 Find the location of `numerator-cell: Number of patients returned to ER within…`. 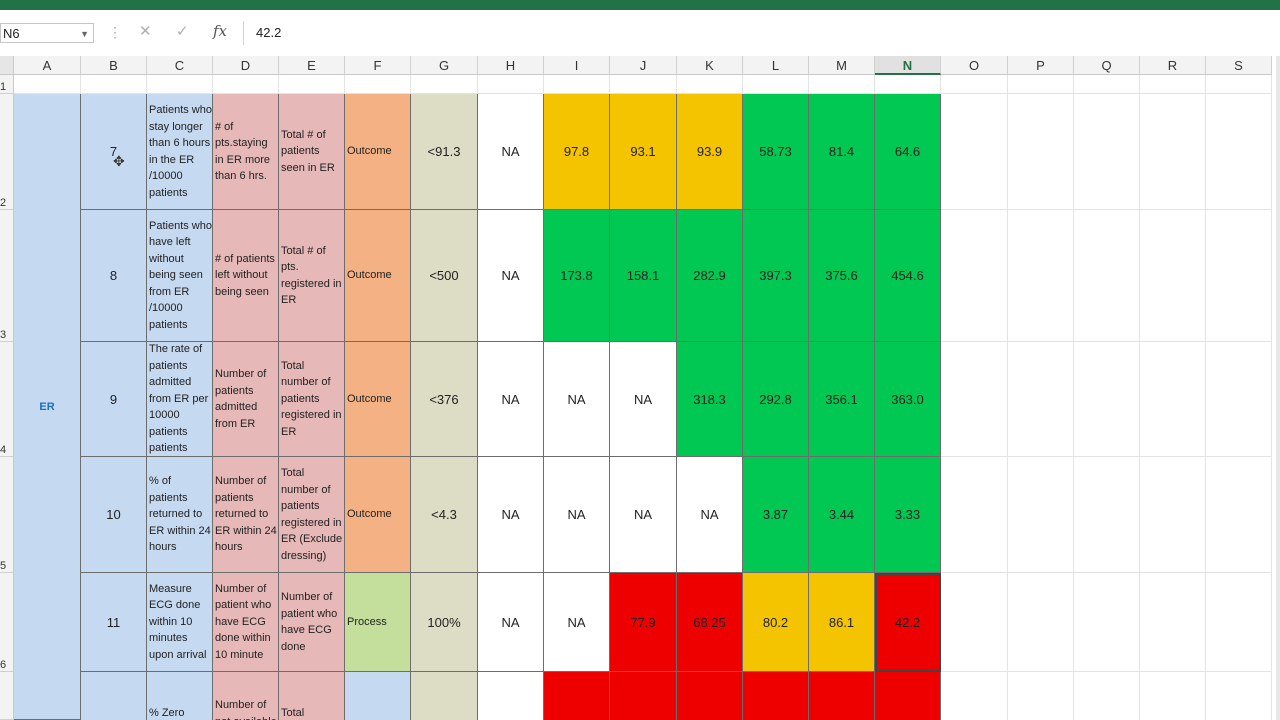

numerator-cell: Number of patients returned to ER within… is located at coordinates (246, 515).